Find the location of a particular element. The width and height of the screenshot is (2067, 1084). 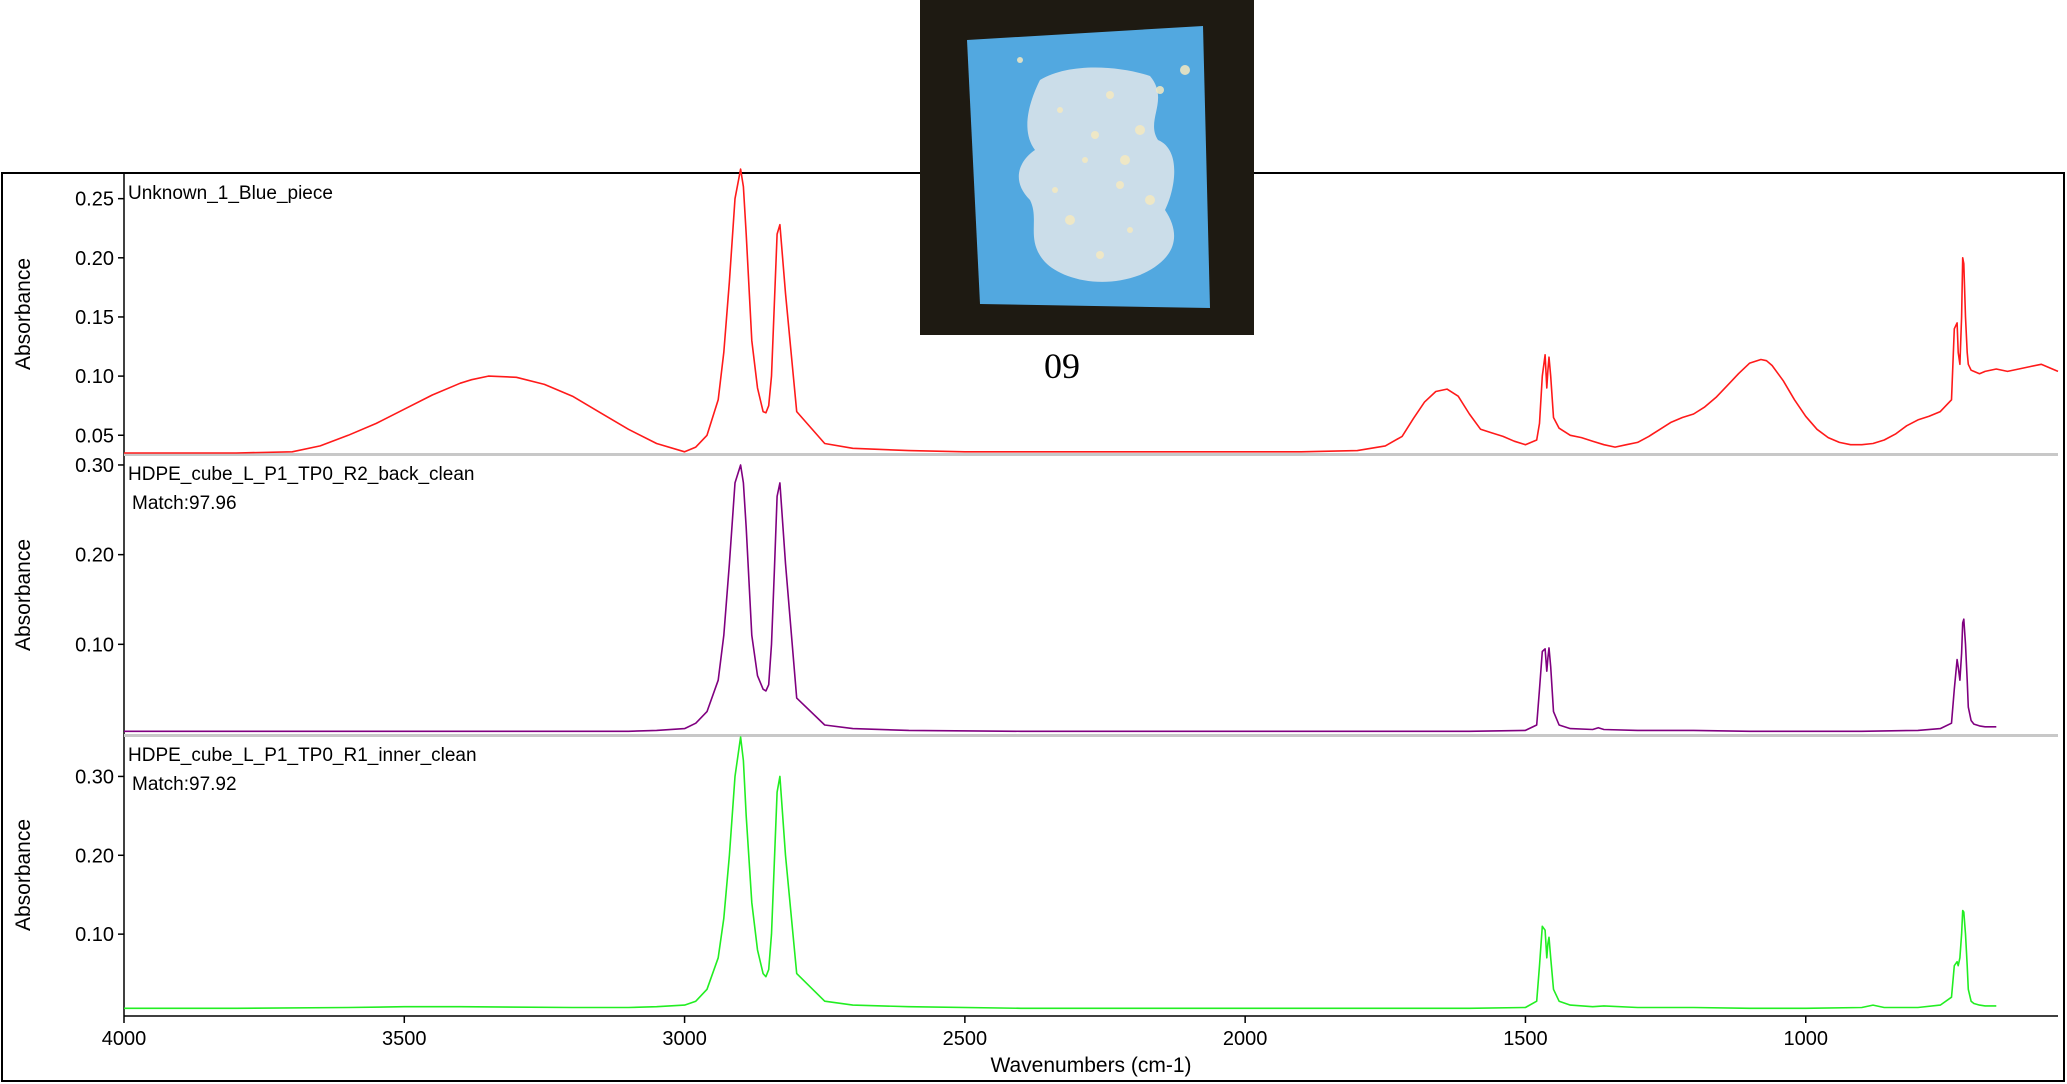

sample-caption: 09 is located at coordinates (1062, 366).